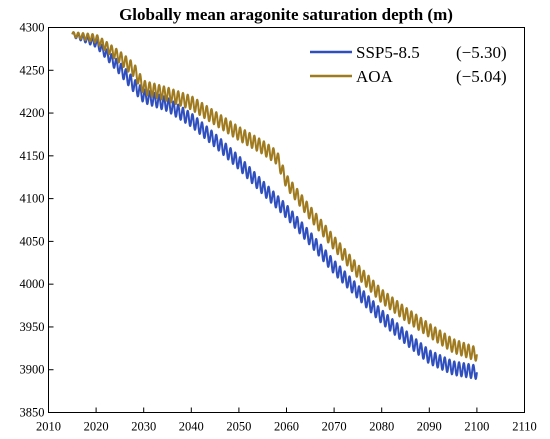 Image resolution: width=550 pixels, height=439 pixels. I want to click on y-tick-label: 4000, so click(32, 284).